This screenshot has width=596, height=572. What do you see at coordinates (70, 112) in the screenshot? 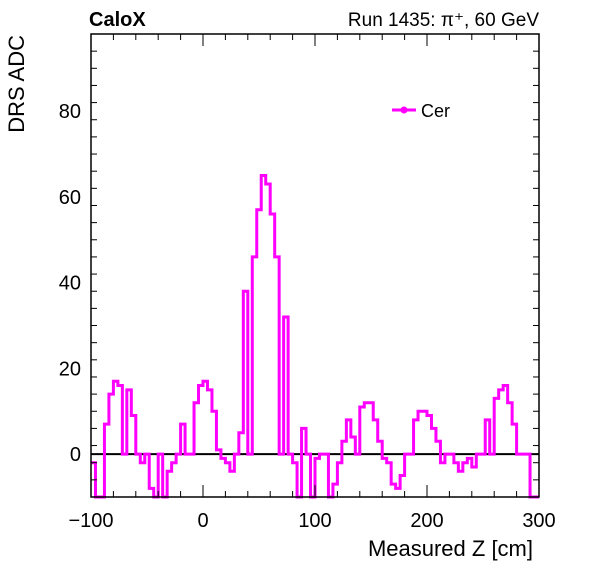
I see `y-tick-label: 80` at bounding box center [70, 112].